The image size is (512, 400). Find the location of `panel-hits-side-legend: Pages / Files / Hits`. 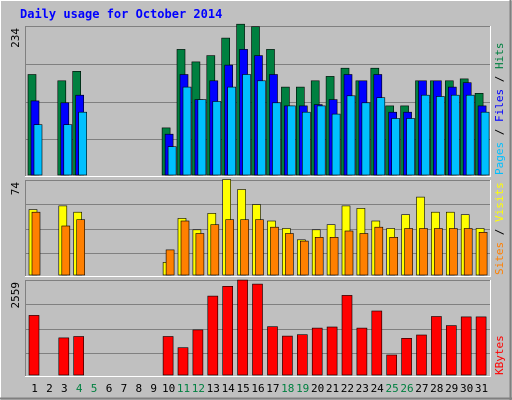

panel-hits-side-legend: Pages / Files / Hits is located at coordinates (499, 109).